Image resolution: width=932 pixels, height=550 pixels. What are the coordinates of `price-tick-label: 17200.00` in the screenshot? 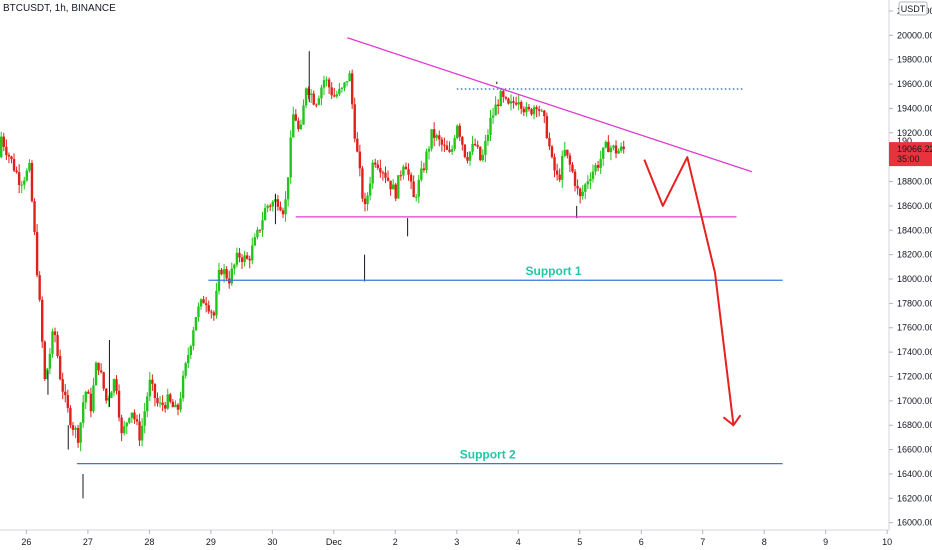 It's located at (914, 376).